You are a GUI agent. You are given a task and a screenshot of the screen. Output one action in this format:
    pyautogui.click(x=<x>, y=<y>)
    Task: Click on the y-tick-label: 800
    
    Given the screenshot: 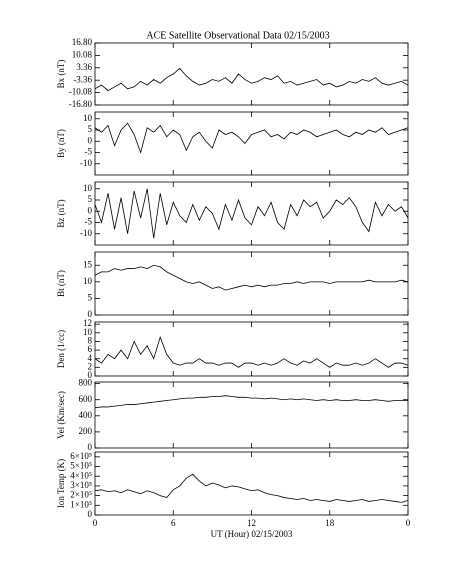 What is the action you would take?
    pyautogui.click(x=86, y=383)
    